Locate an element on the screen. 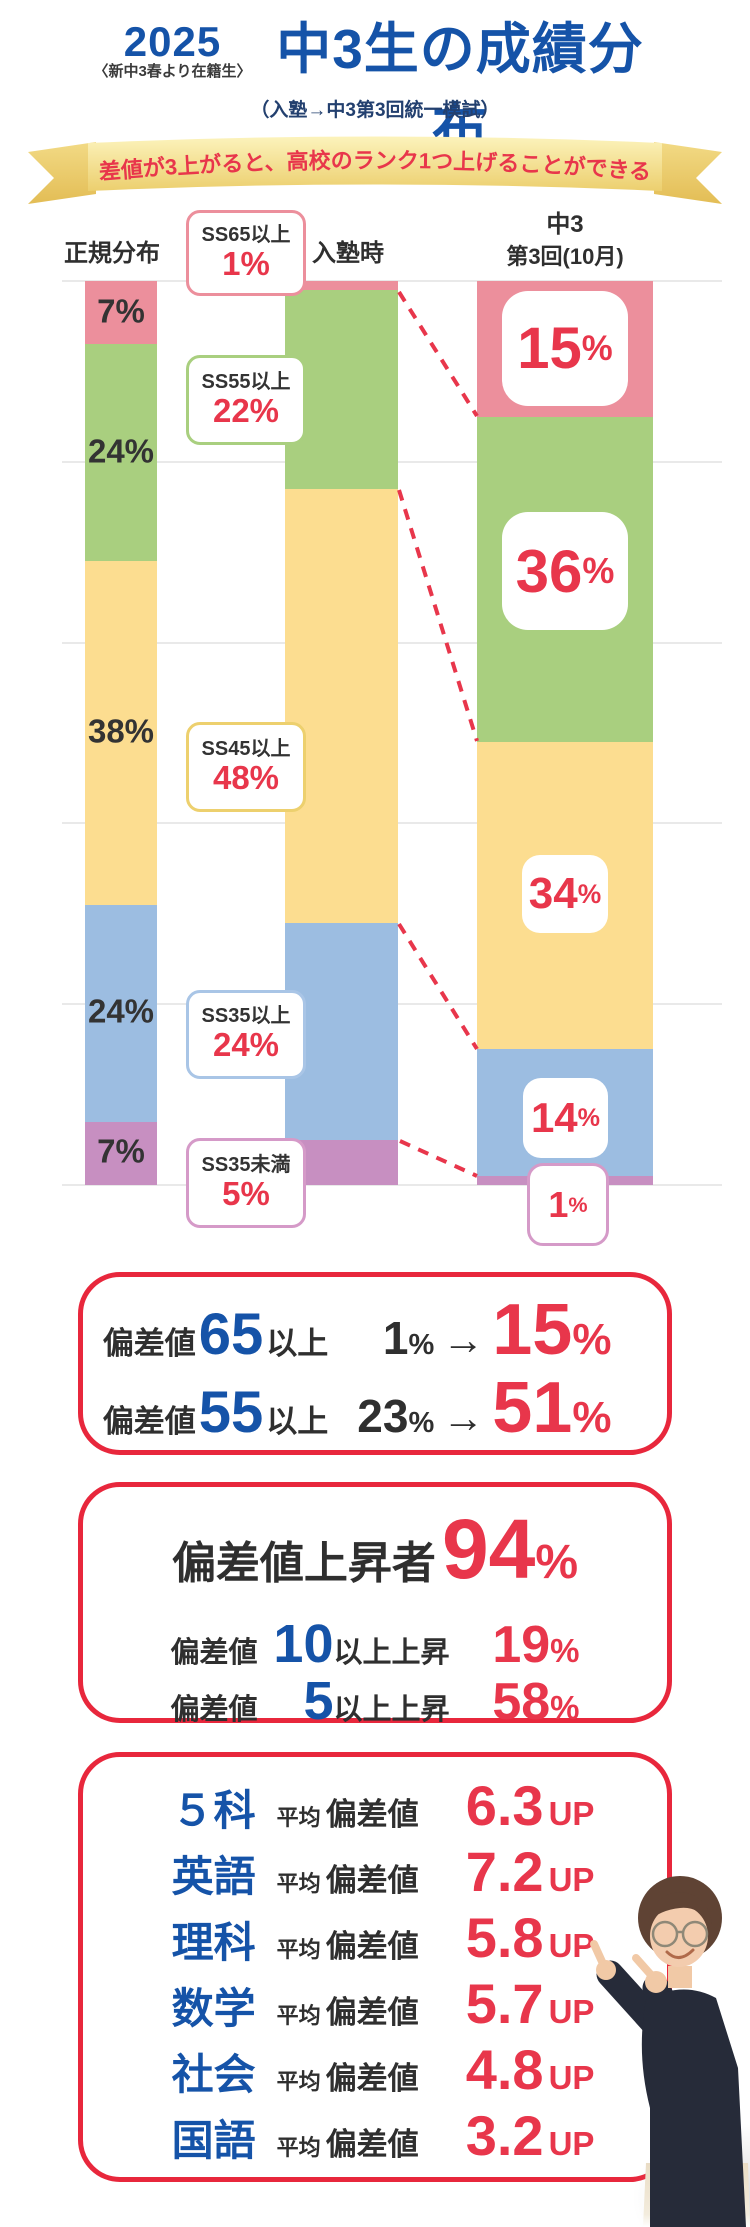 This screenshot has width=750, height=2227. subject-row: 数学 平均 偏差値 5.7 UP is located at coordinates (375, 2004).